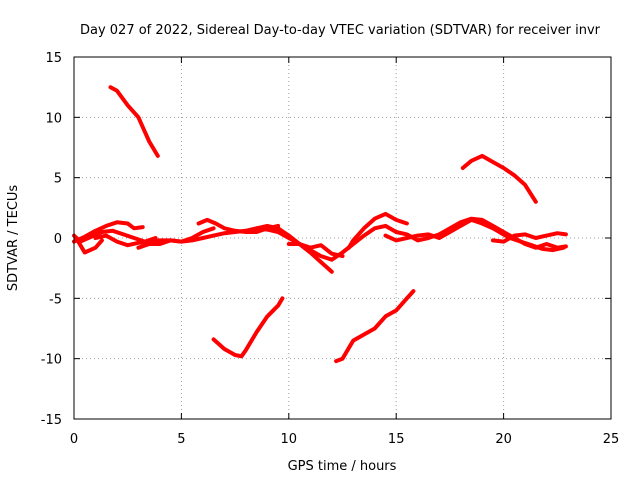 This screenshot has width=640, height=480. I want to click on y-axis-label: SDTVAR / TECUs, so click(13, 238).